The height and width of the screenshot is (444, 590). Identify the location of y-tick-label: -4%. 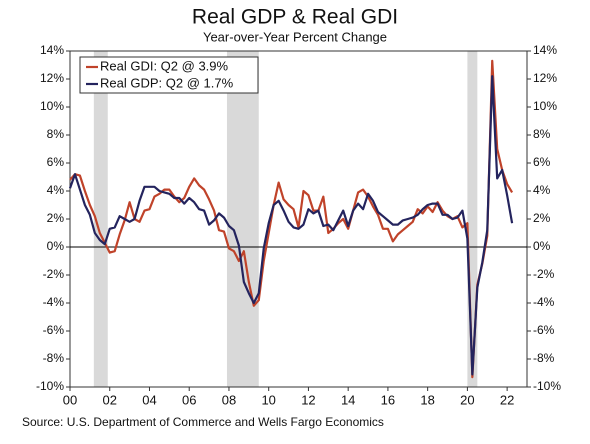
(54, 302).